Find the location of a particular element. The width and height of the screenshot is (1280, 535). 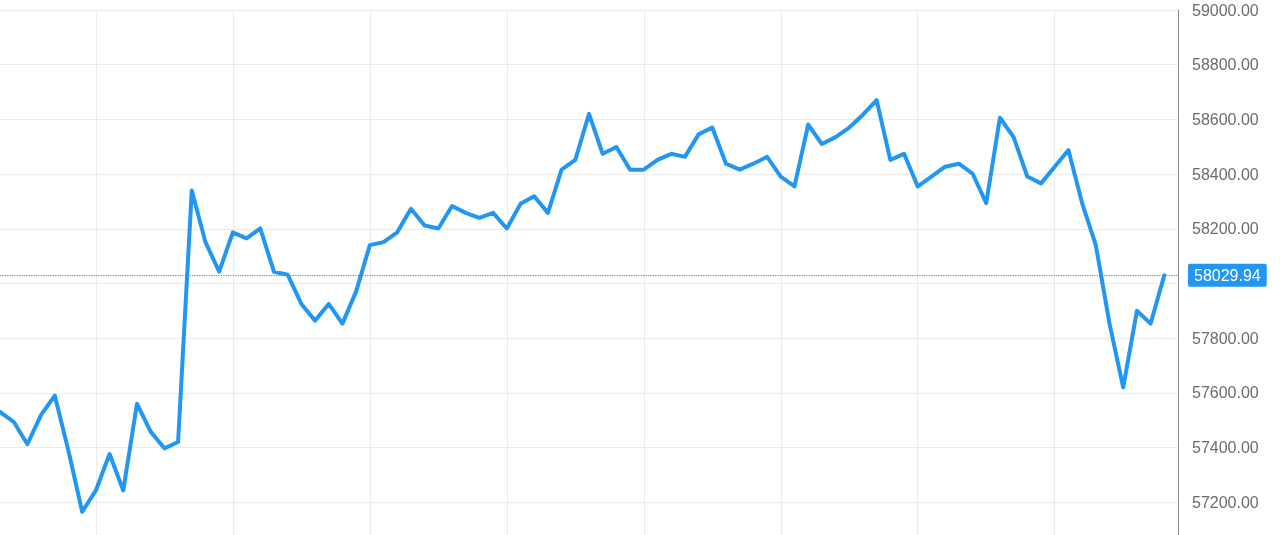

y-tick-label: 58800.00 is located at coordinates (1225, 65).